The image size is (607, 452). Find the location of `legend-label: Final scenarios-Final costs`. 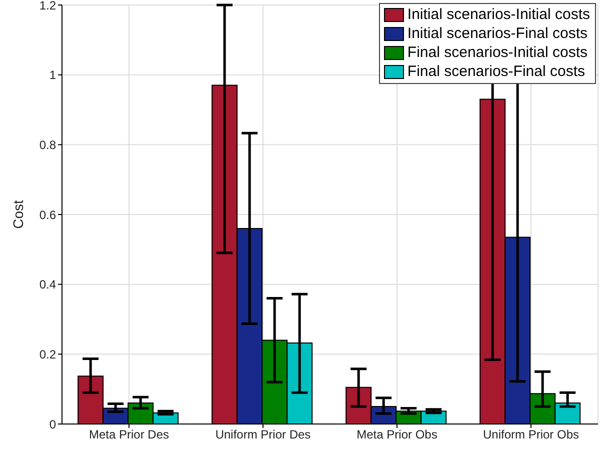

legend-label: Final scenarios-Final costs is located at coordinates (496, 71).